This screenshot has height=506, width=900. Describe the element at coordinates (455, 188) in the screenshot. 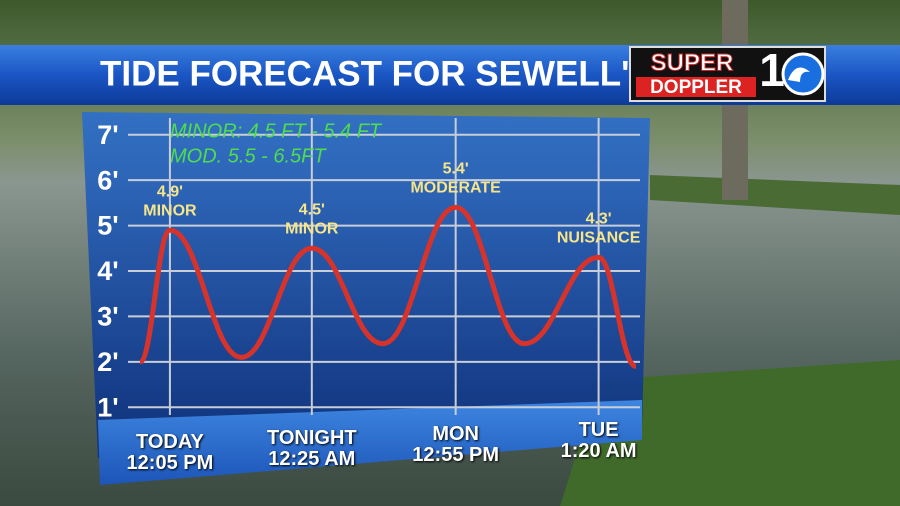

I see `value-note: MODERATE` at that location.